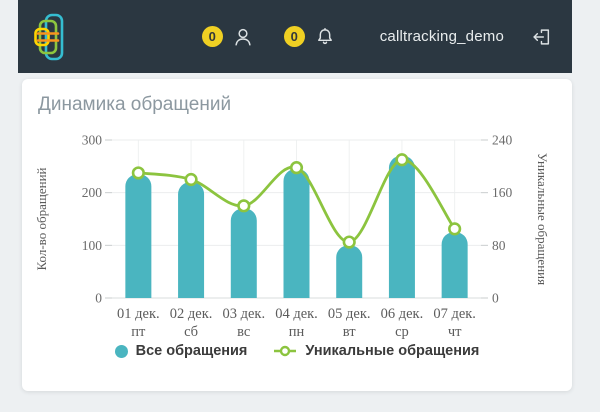 This screenshot has height=412, width=600. Describe the element at coordinates (243, 332) in the screenshot. I see `x-axis-weekday-label: вс` at that location.